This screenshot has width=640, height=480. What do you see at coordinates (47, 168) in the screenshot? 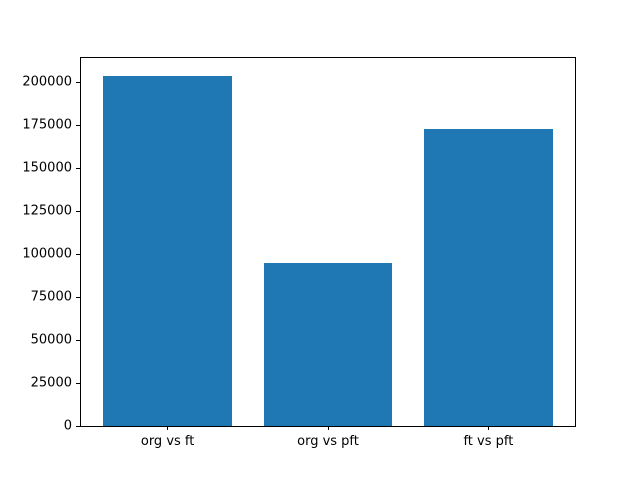
I see `y-tick-label: 150000` at bounding box center [47, 168].